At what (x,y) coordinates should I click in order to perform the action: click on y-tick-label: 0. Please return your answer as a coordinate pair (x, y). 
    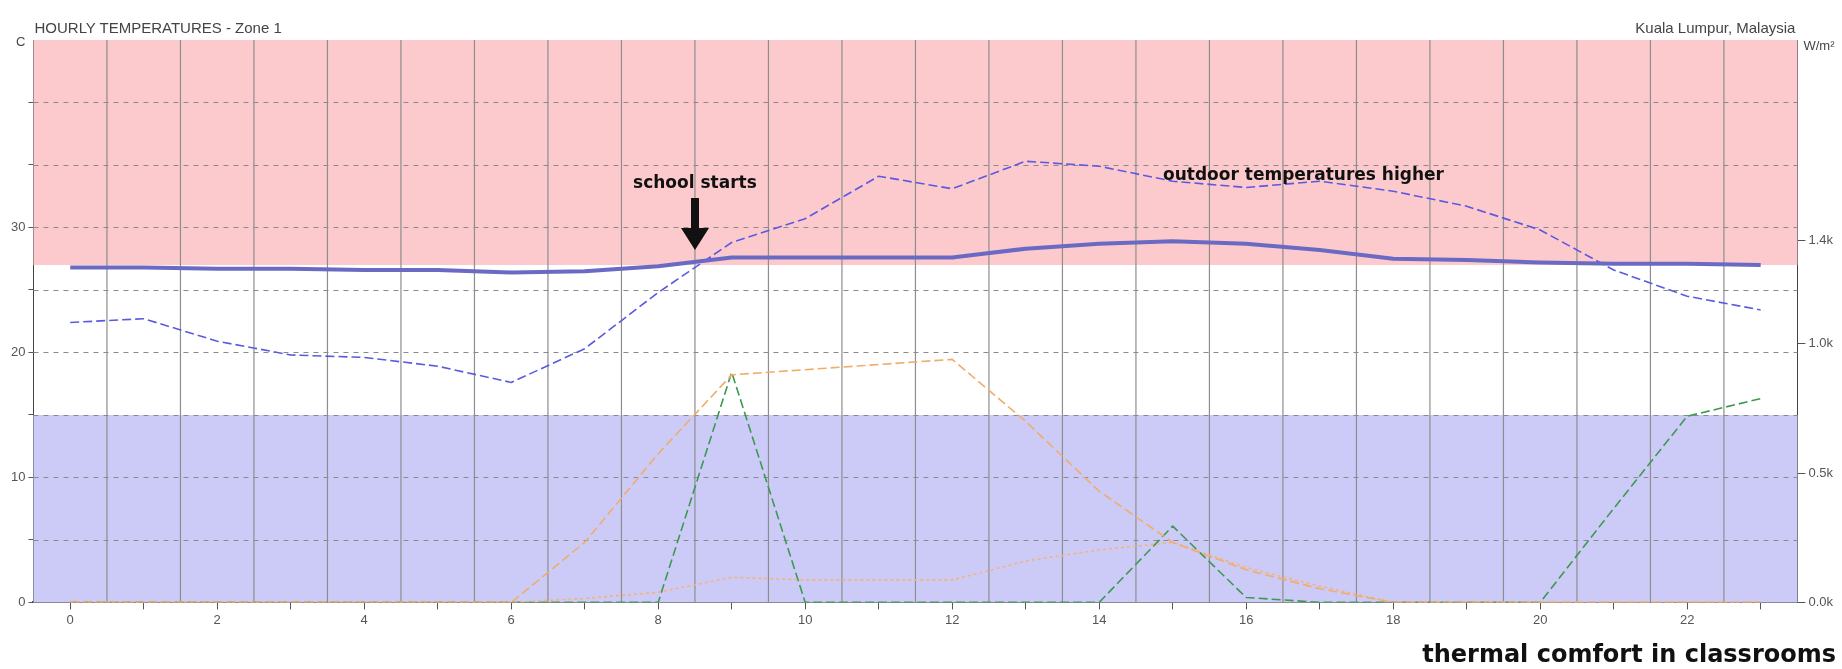
    Looking at the image, I should click on (22, 601).